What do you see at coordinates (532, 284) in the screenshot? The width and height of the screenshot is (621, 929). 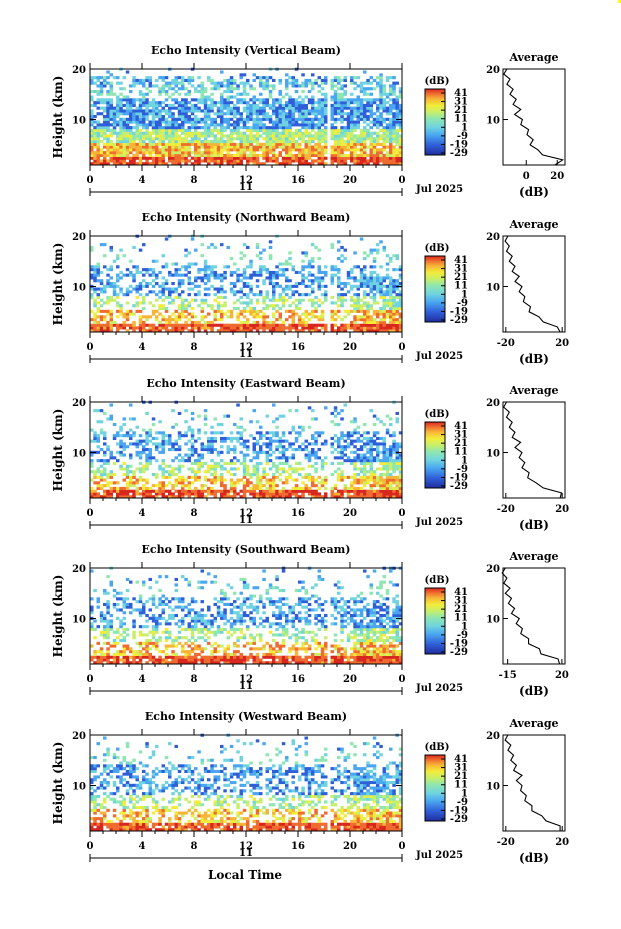 I see `average-profile-line` at bounding box center [532, 284].